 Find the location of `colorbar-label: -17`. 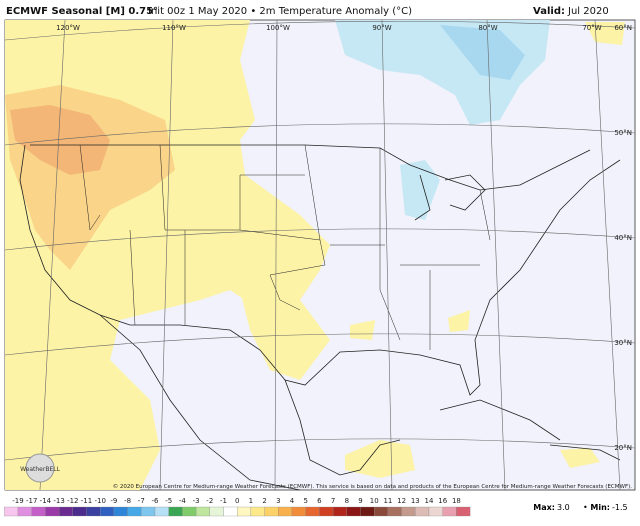

colorbar-label: -17 is located at coordinates (31, 501).